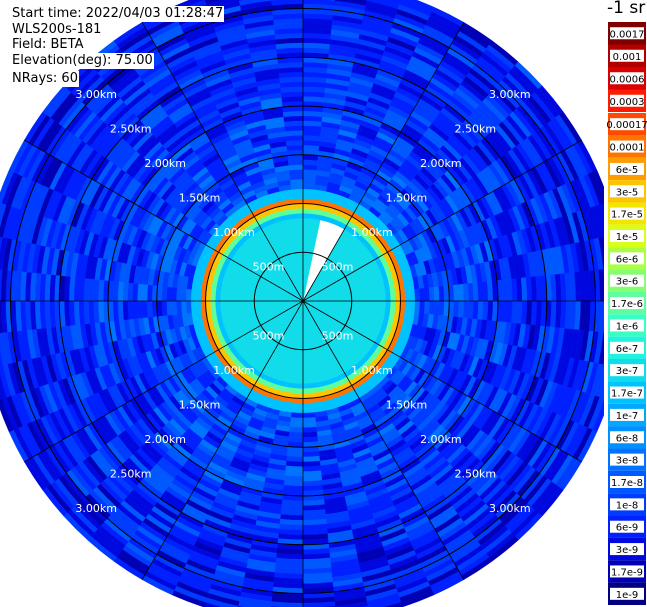 The width and height of the screenshot is (647, 607). Describe the element at coordinates (118, 14) in the screenshot. I see `start-time-label: Start time: 2022/04/03 01:28:47` at that location.